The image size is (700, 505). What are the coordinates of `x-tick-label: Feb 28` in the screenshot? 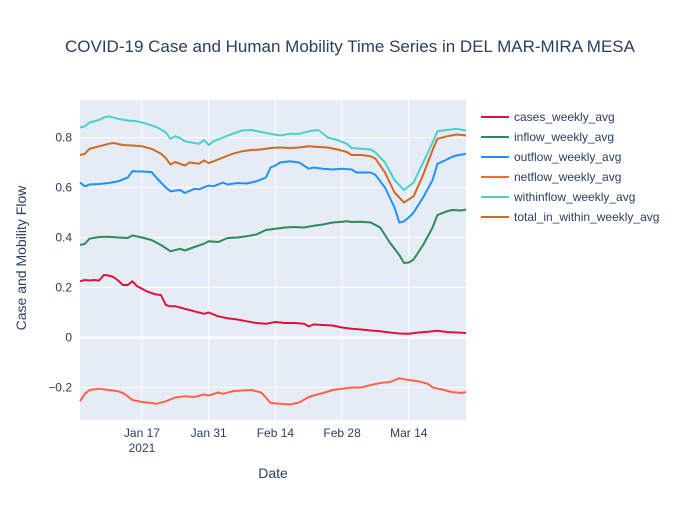 It's located at (342, 433).